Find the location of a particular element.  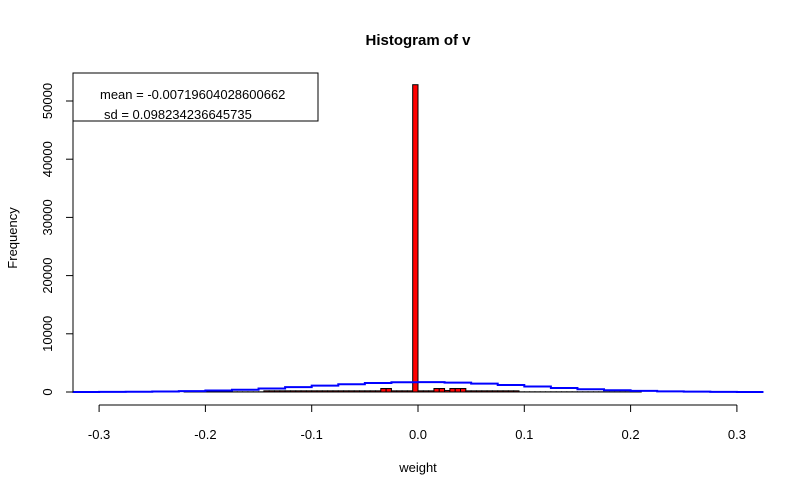

x-tick-label: 0.2 is located at coordinates (631, 434).